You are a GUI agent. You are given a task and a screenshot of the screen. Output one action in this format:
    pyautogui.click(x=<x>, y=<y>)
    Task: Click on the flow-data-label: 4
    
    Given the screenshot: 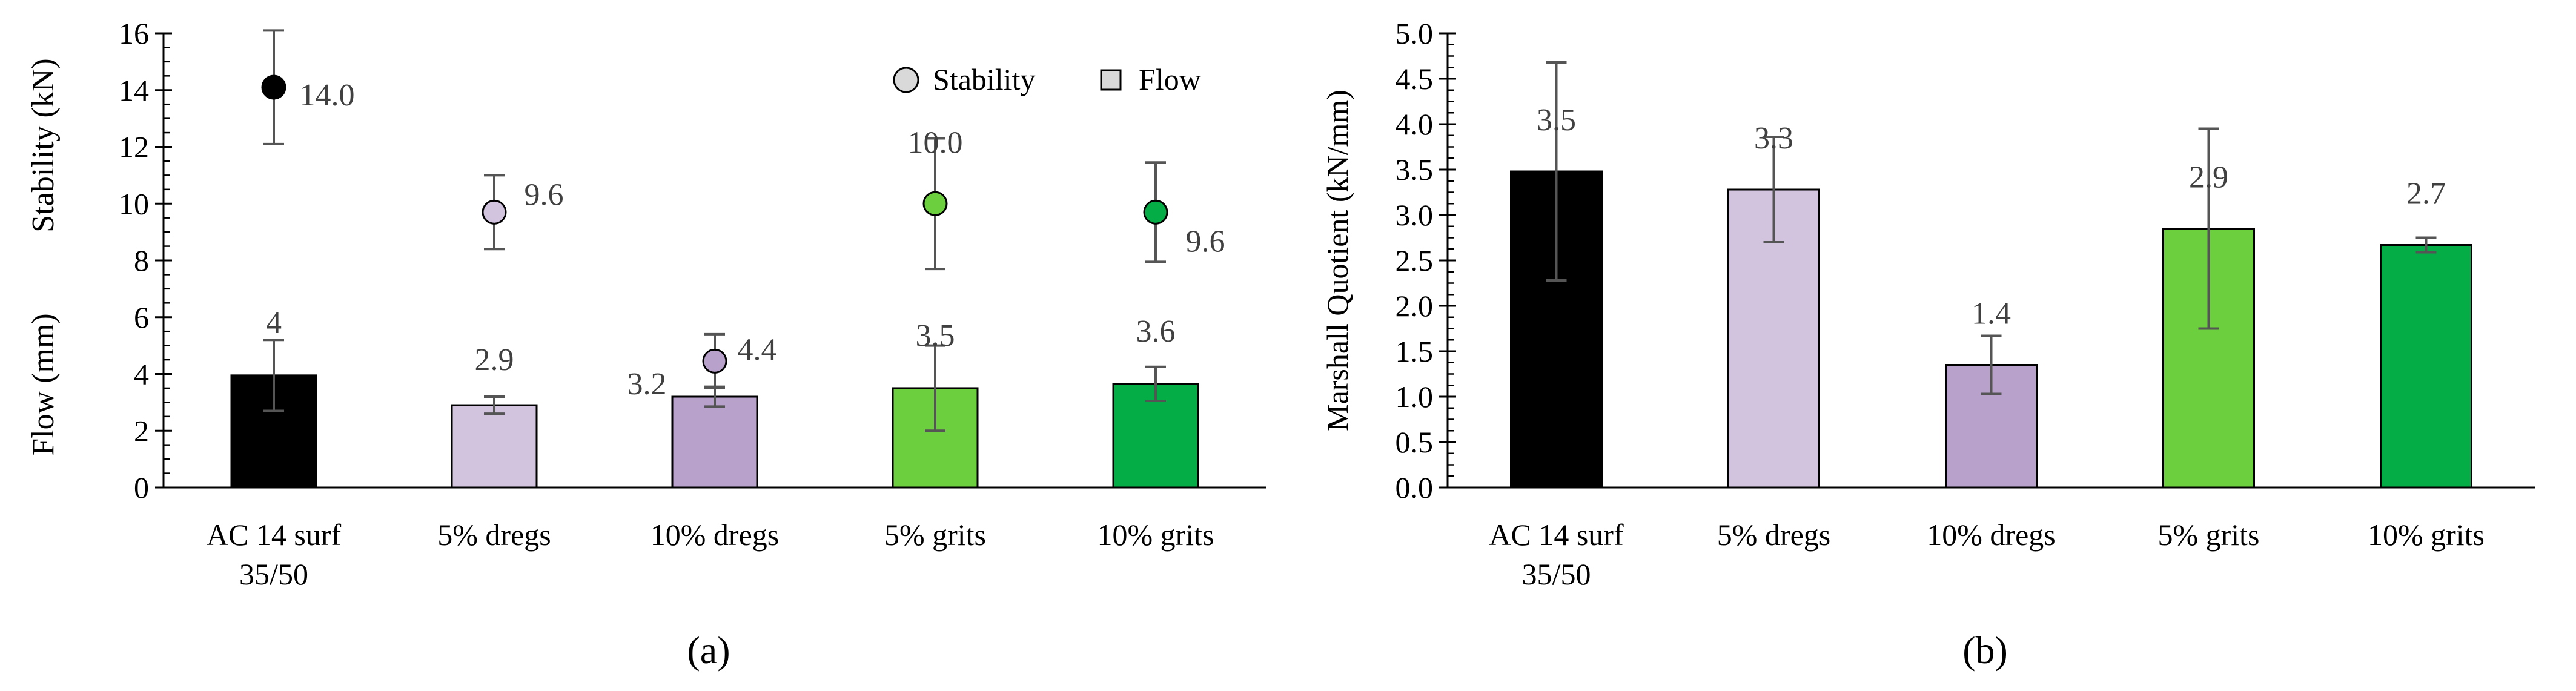 What is the action you would take?
    pyautogui.click(x=274, y=323)
    